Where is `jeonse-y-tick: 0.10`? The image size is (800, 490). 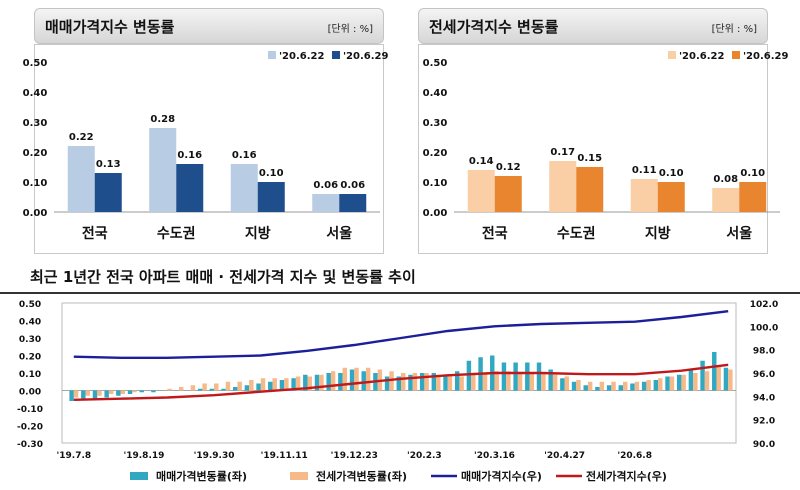 jeonse-y-tick: 0.10 is located at coordinates (435, 183).